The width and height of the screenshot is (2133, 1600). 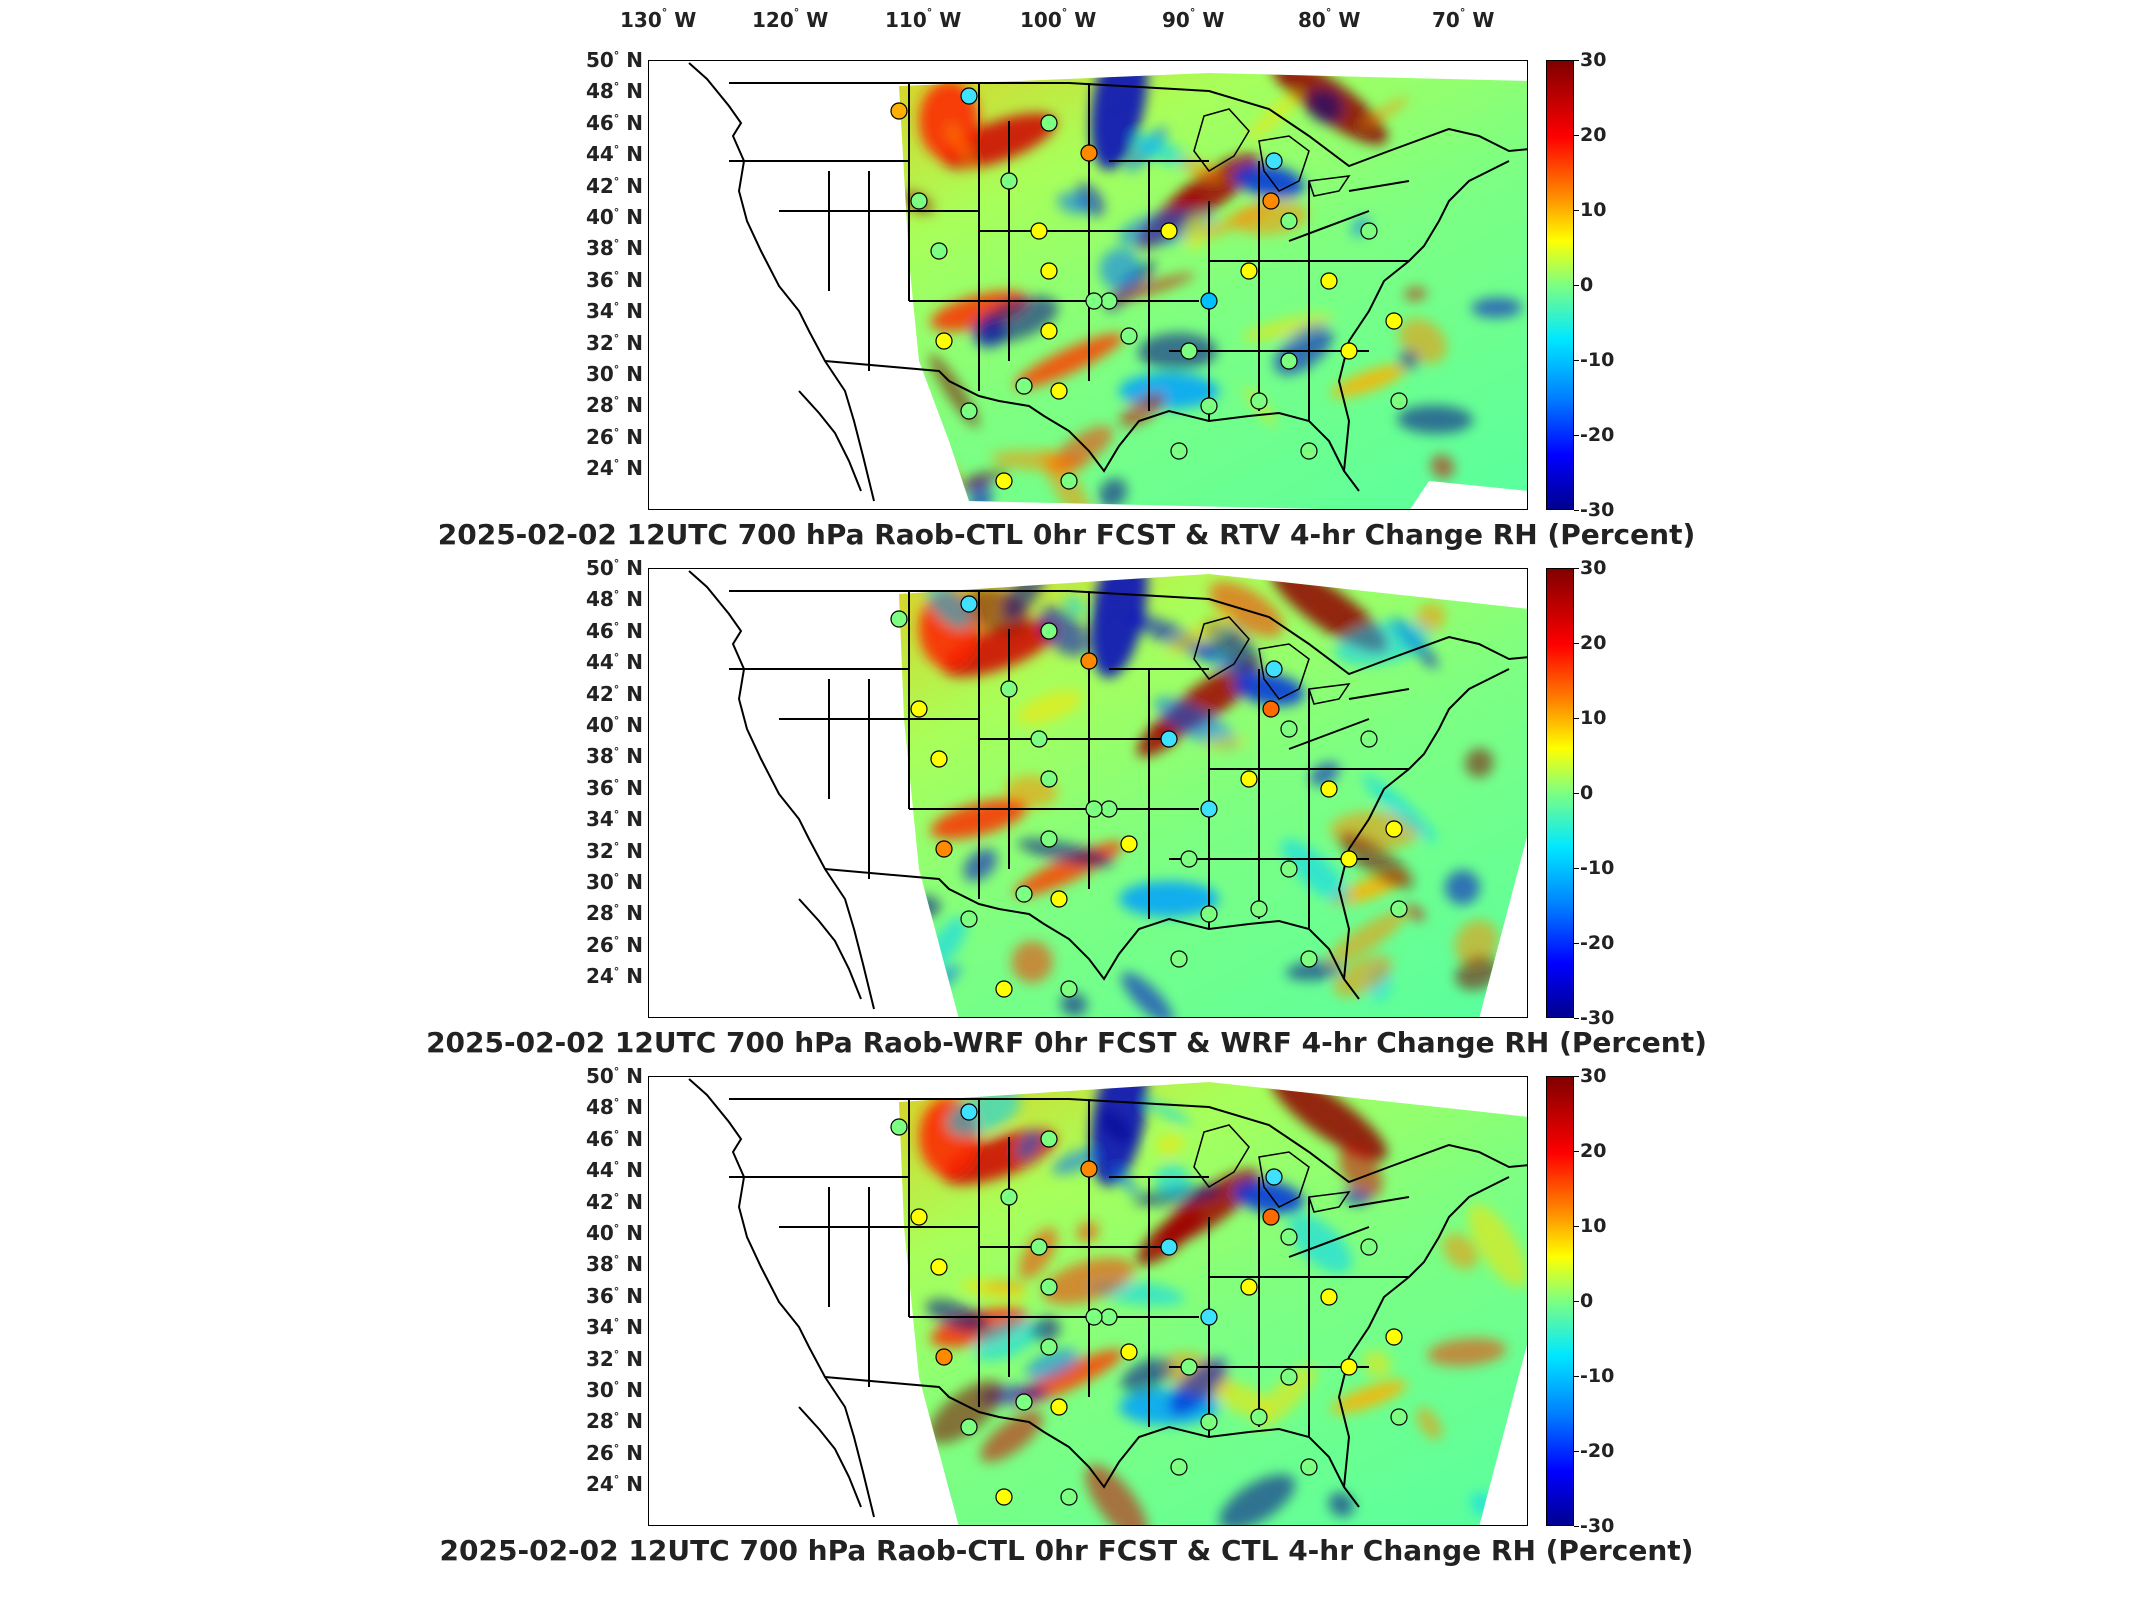 I want to click on lat-label: 48° N, so click(x=614, y=91).